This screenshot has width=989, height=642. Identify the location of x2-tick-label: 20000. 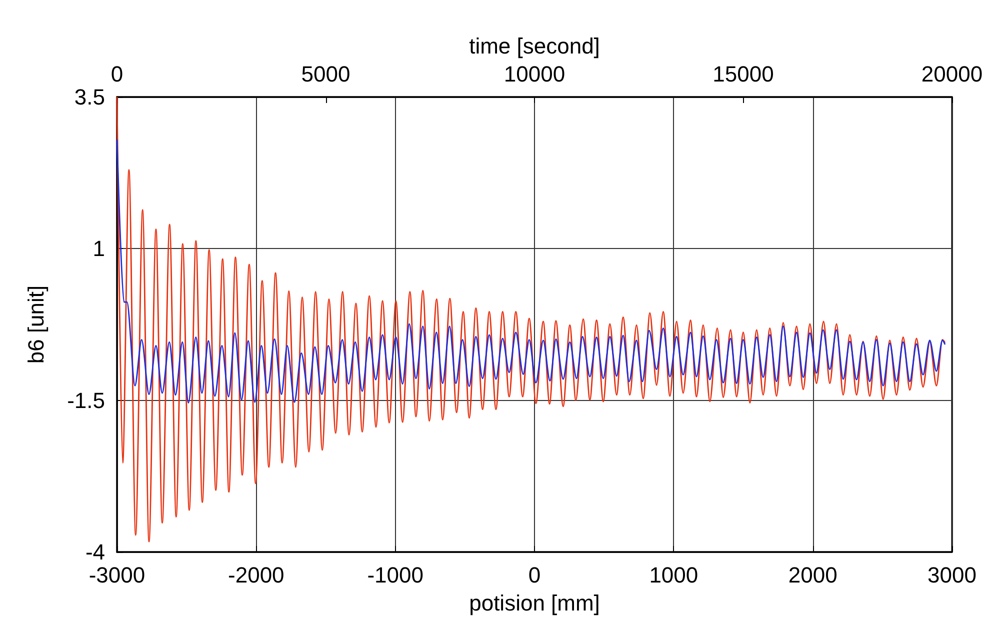
(952, 74).